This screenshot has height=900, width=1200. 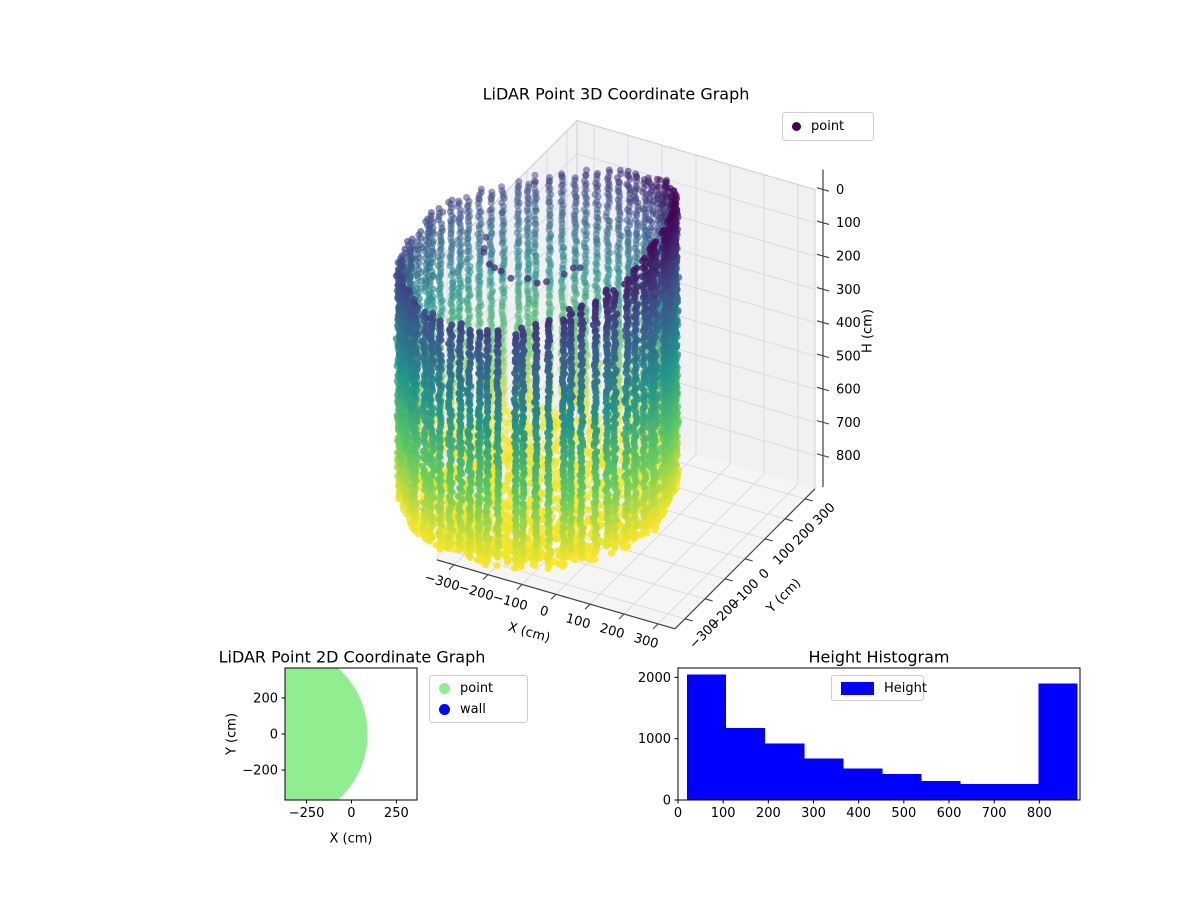 I want to click on plot3d-point-cloud, so click(x=537, y=369).